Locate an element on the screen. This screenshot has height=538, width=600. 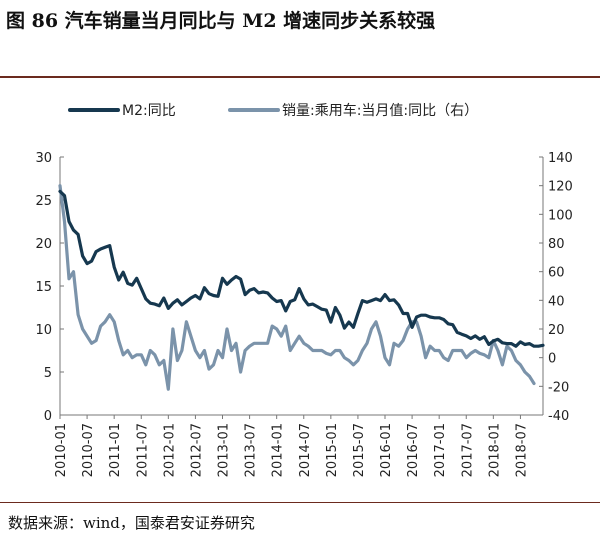
y-right-tick-label: 0 is located at coordinates (552, 359).